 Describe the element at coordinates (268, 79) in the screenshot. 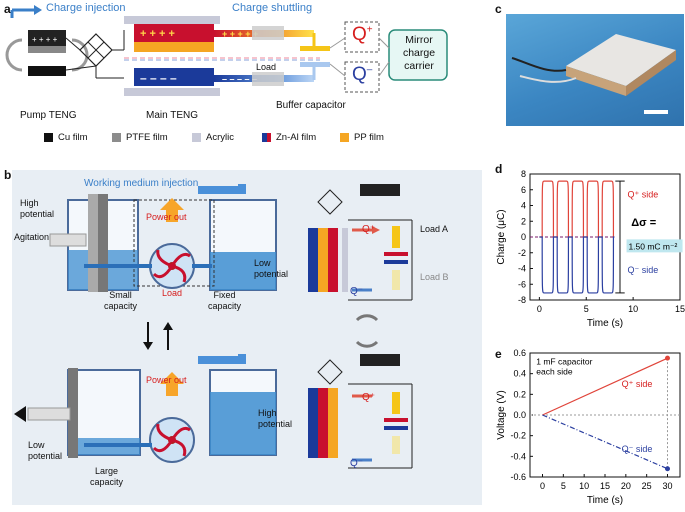

I see `load-bottom` at that location.